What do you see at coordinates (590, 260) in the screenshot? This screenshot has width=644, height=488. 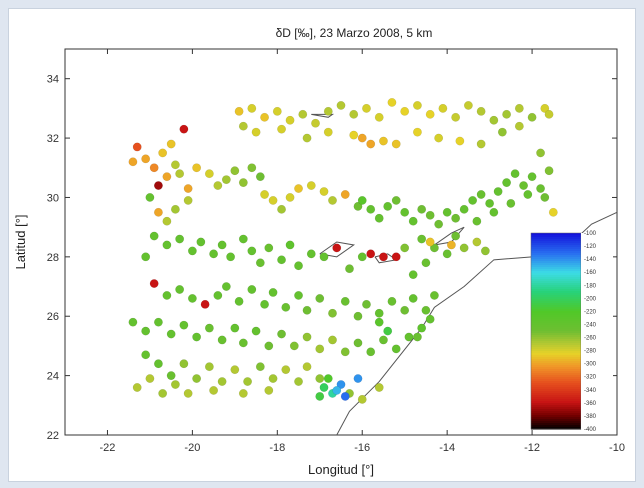 I see `colorbar-label: -140` at bounding box center [590, 260].